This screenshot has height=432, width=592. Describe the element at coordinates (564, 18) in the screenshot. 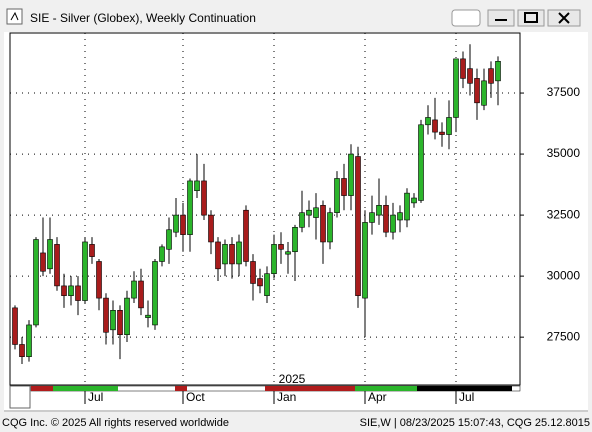

I see `close-glyph` at that location.